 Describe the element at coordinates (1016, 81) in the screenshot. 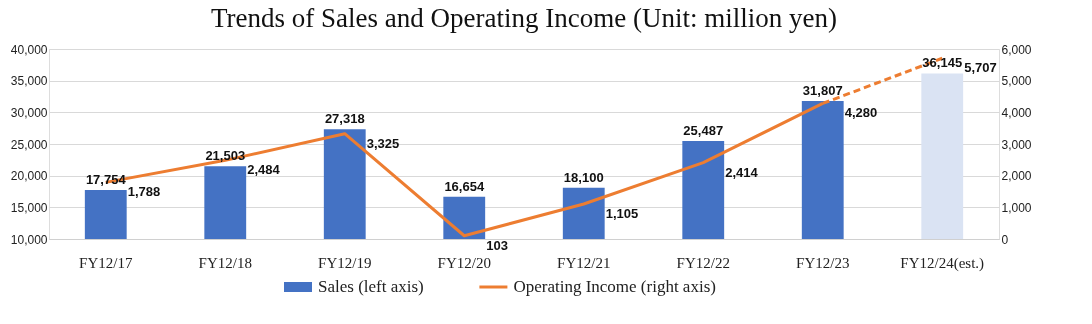

I see `y2-tick-label: 5,000` at that location.